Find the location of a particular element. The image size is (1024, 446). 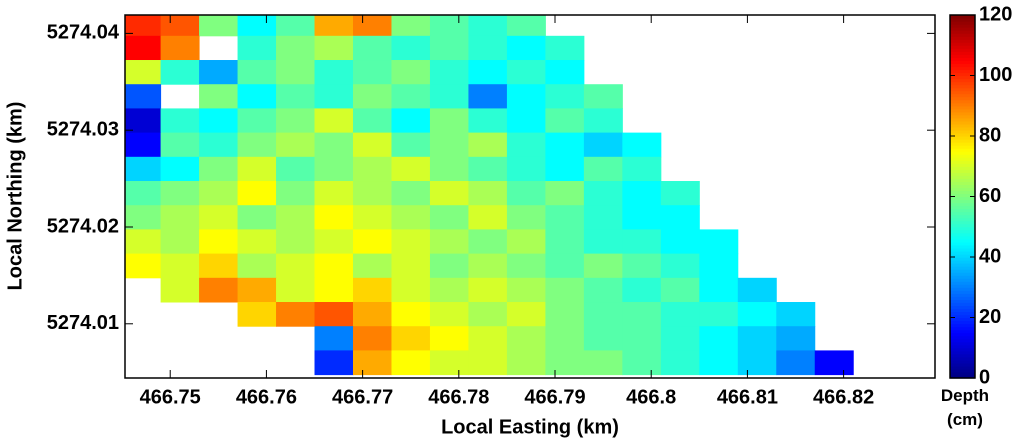

colorbar-tick-label: 20 is located at coordinates (990, 317).